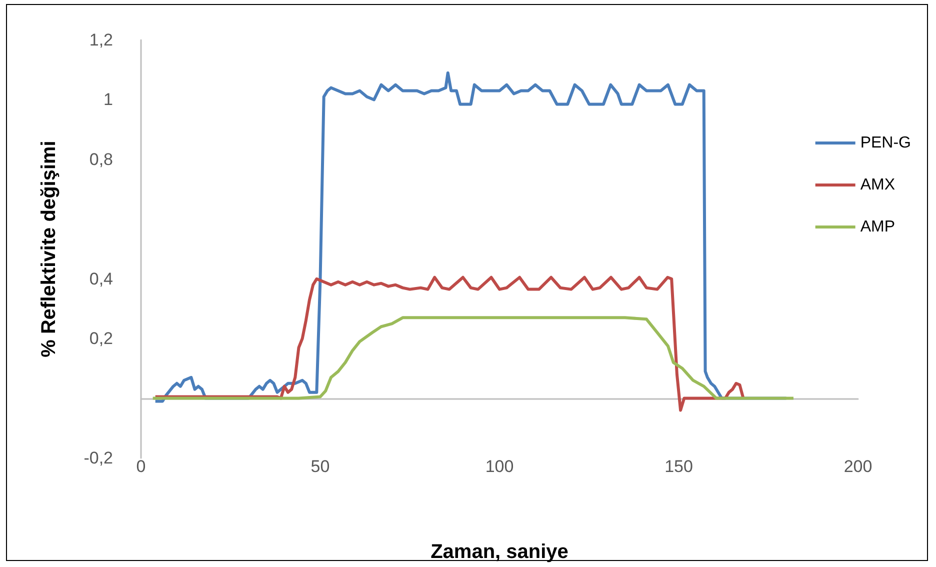  What do you see at coordinates (885, 143) in the screenshot?
I see `legend-label: PEN-G` at bounding box center [885, 143].